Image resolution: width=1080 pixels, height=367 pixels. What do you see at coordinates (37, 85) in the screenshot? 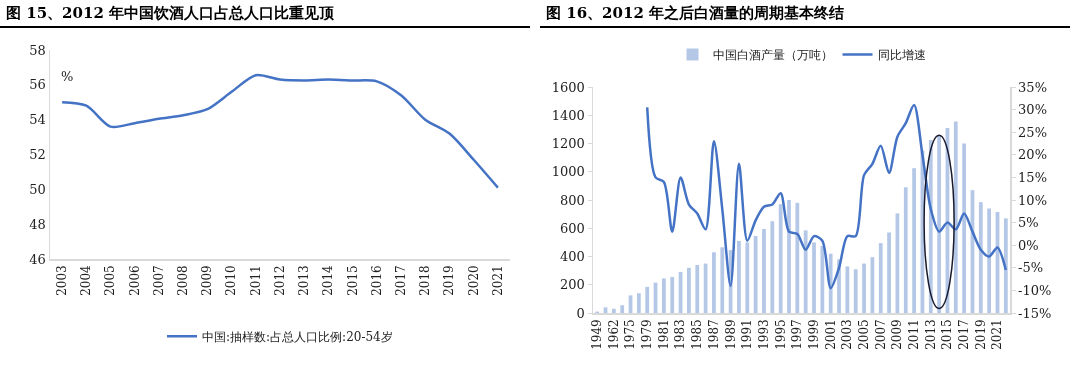
I see `y-tick-label: 56` at bounding box center [37, 85].